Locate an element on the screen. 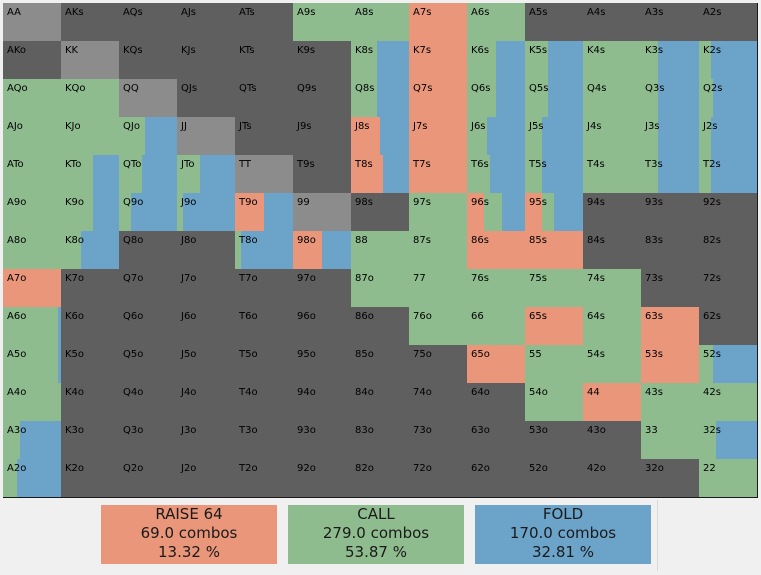 This screenshot has height=575, width=761. hand-cell-A6s: A6s is located at coordinates (496, 22).